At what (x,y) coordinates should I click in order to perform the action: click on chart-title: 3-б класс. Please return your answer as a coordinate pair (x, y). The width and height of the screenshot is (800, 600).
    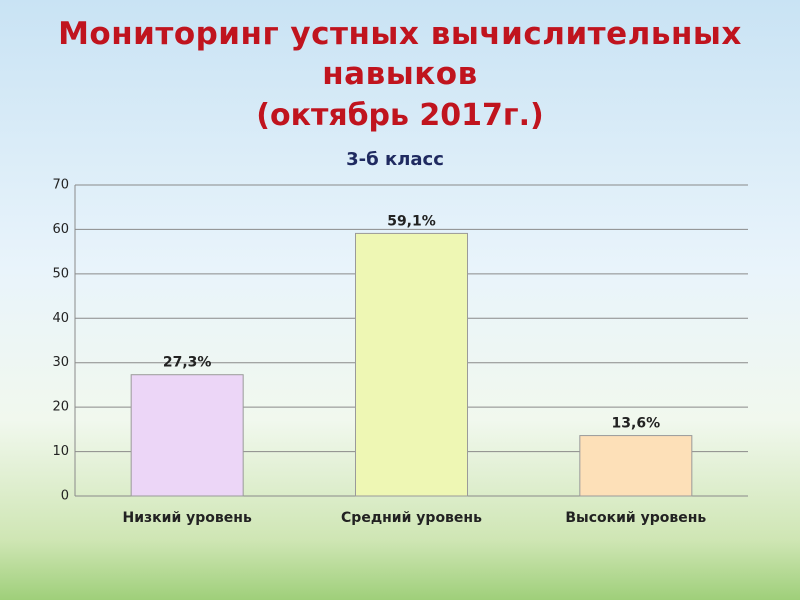
    Looking at the image, I should click on (395, 159).